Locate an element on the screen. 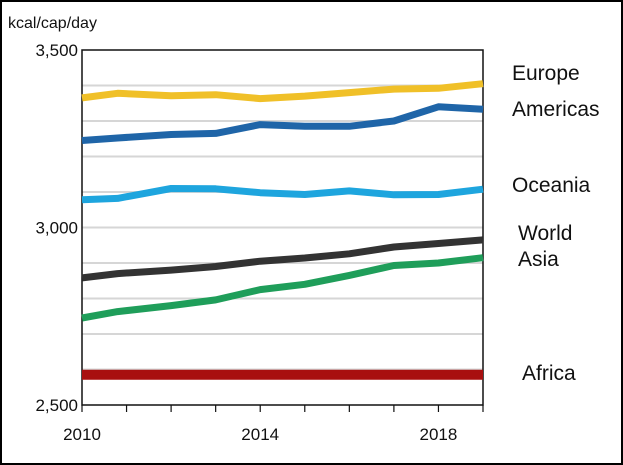 The height and width of the screenshot is (465, 623). y-tick-label: 3,000 is located at coordinates (56, 228).